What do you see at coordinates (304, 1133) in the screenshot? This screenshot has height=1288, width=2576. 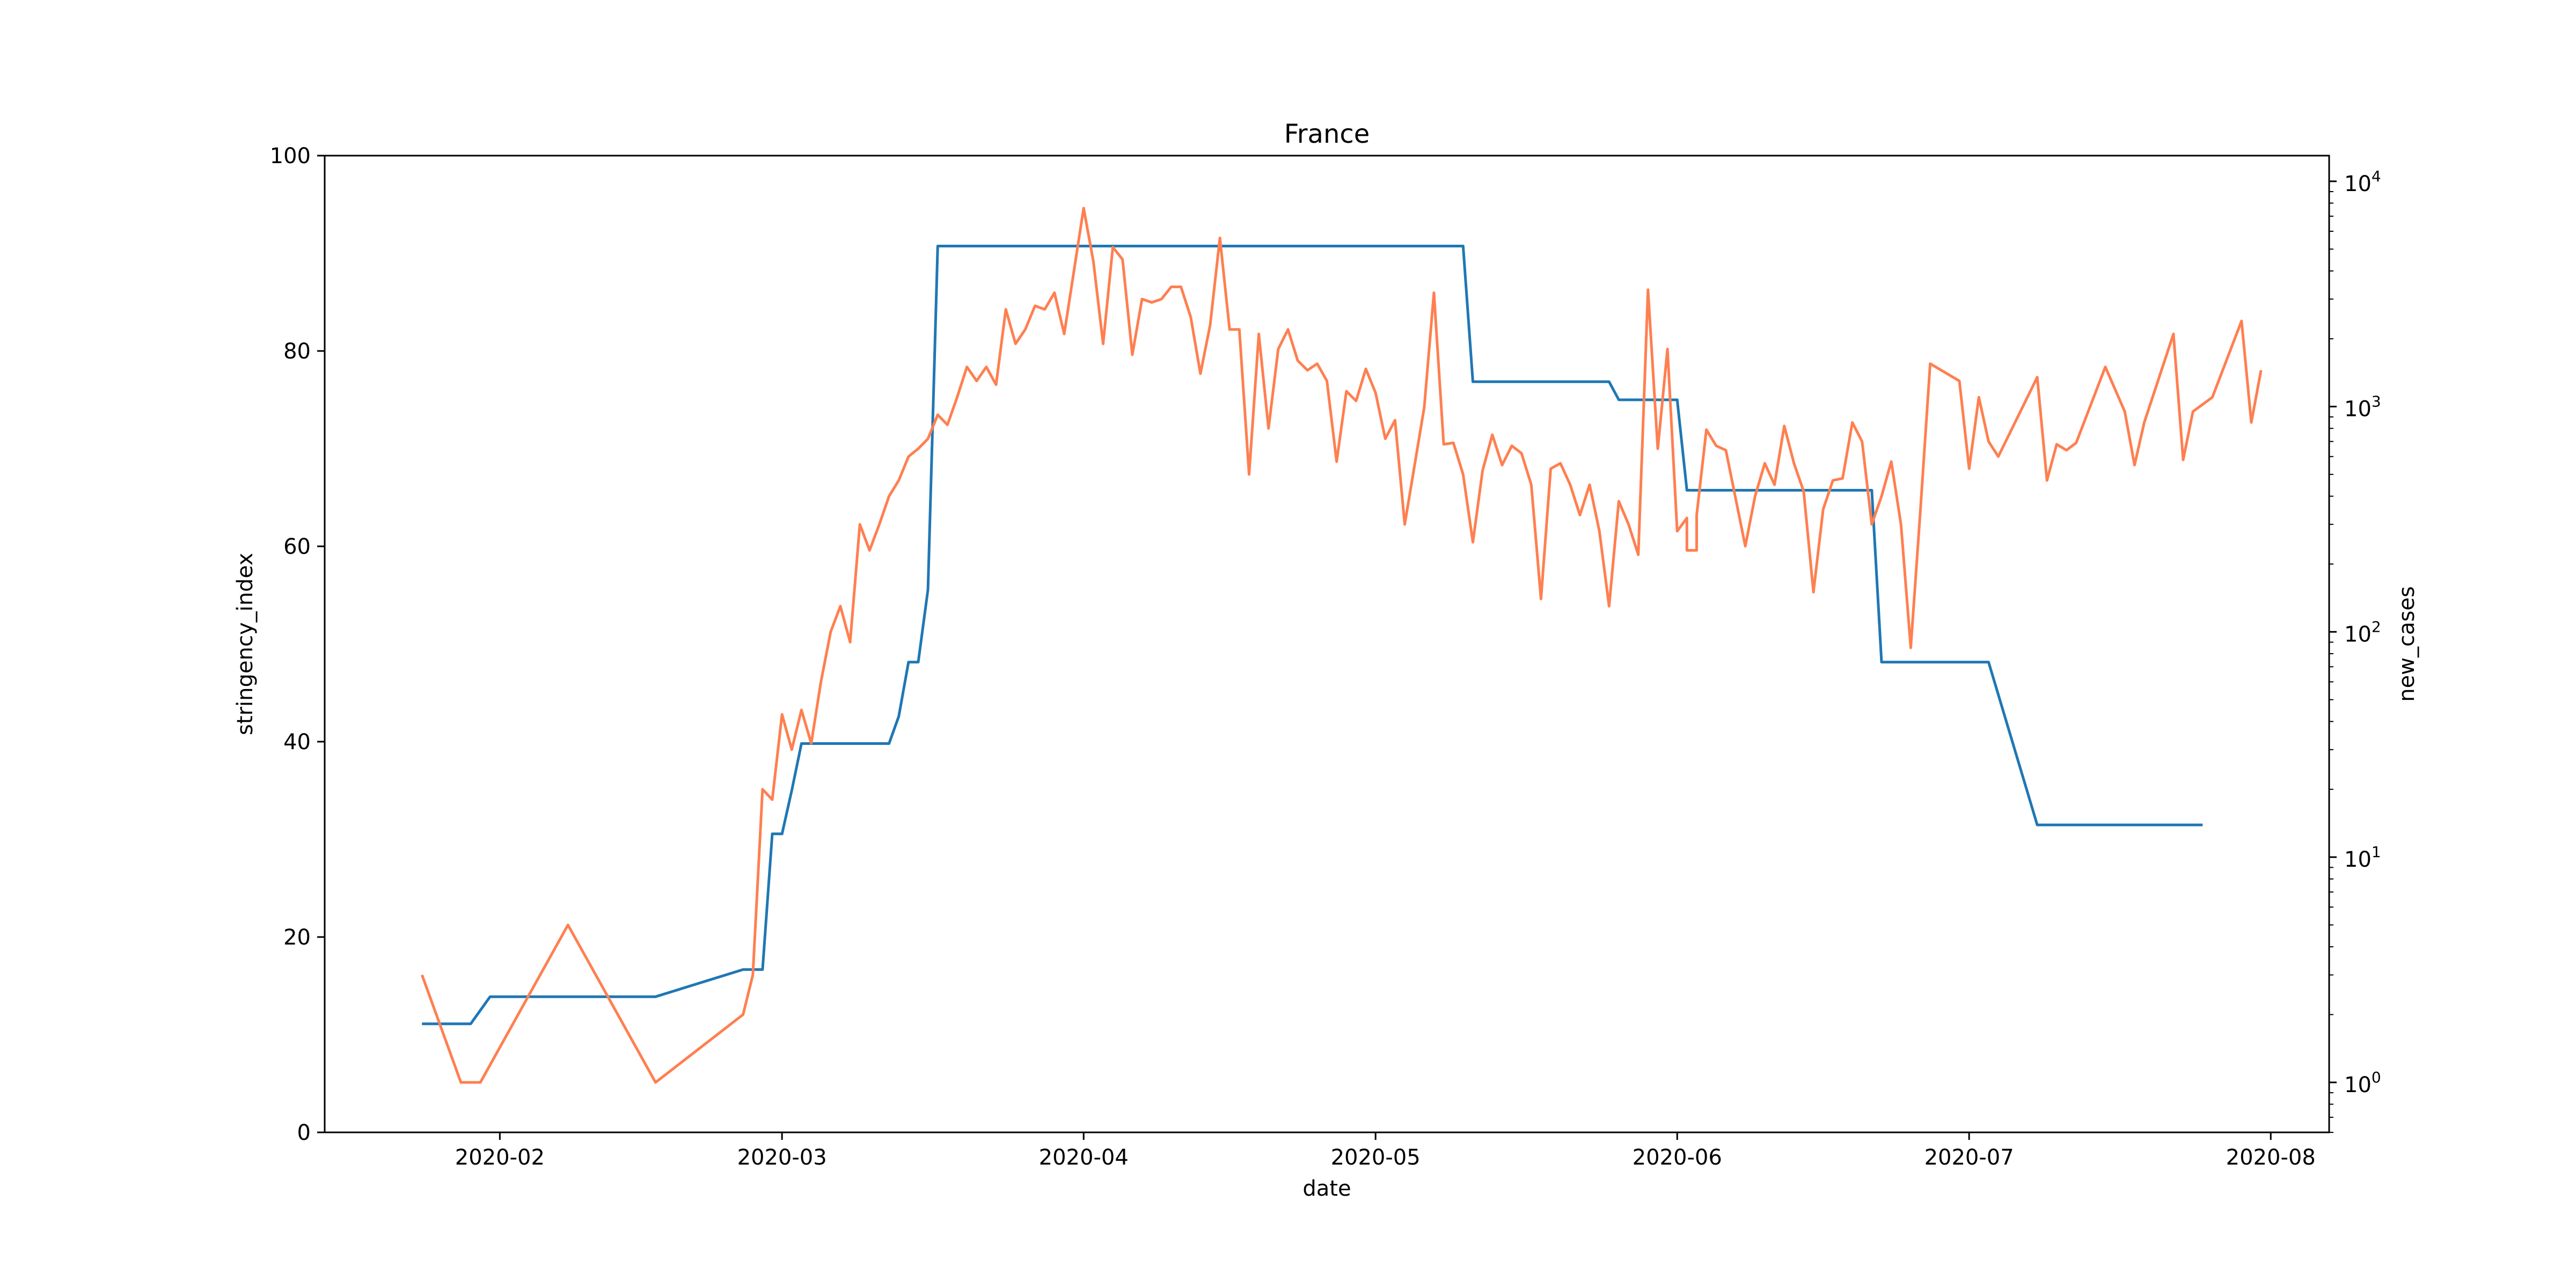 I see `y-tick-label: 0` at bounding box center [304, 1133].